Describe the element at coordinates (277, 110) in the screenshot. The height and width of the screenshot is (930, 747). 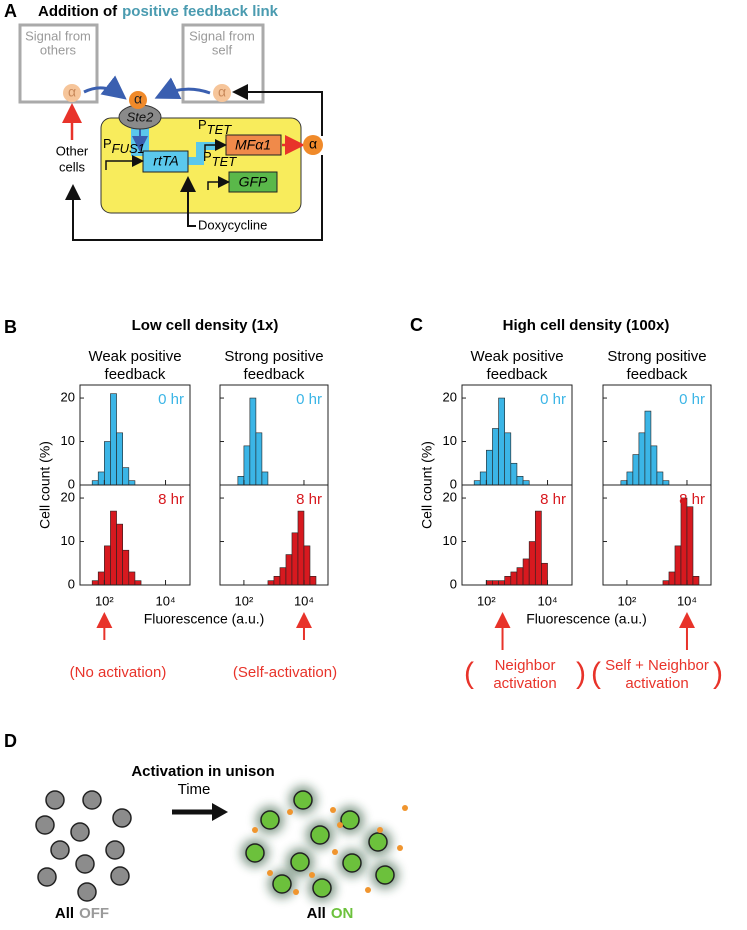
I see `feedback-arrow` at that location.